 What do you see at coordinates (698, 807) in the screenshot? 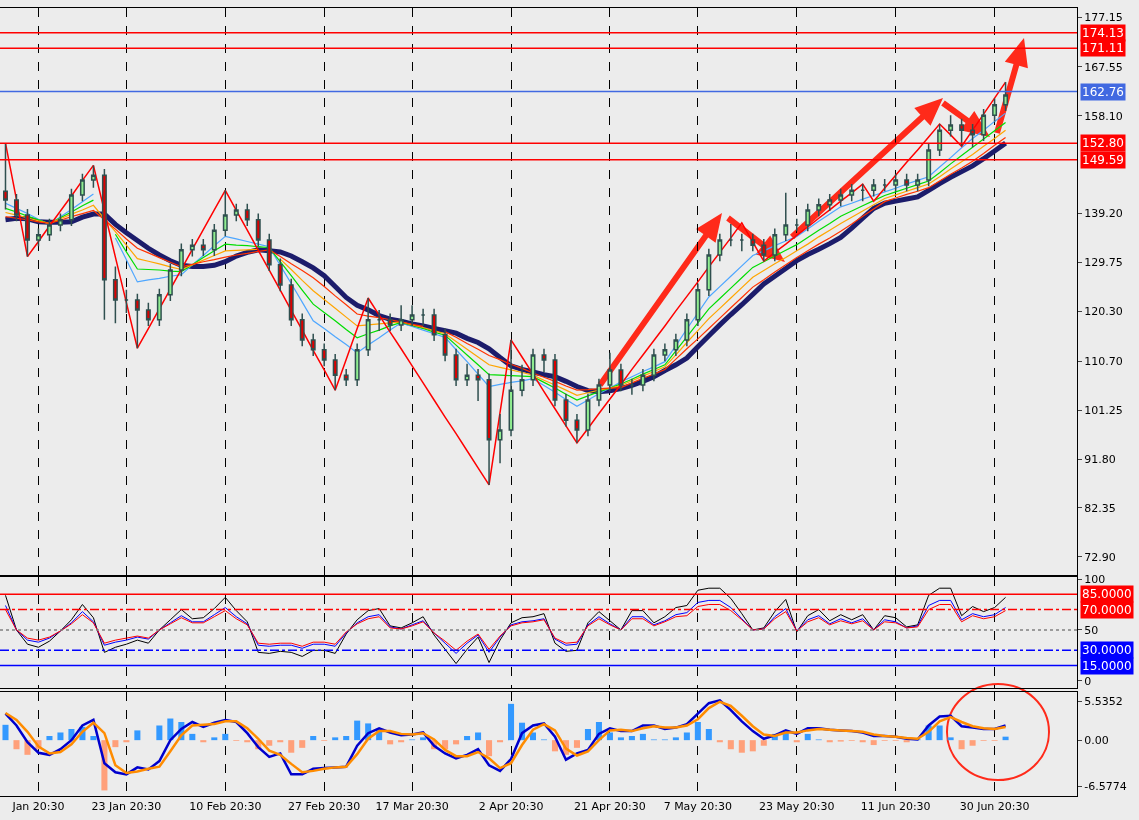
I see `x-tick-label: 7 May 20:30` at bounding box center [698, 807].